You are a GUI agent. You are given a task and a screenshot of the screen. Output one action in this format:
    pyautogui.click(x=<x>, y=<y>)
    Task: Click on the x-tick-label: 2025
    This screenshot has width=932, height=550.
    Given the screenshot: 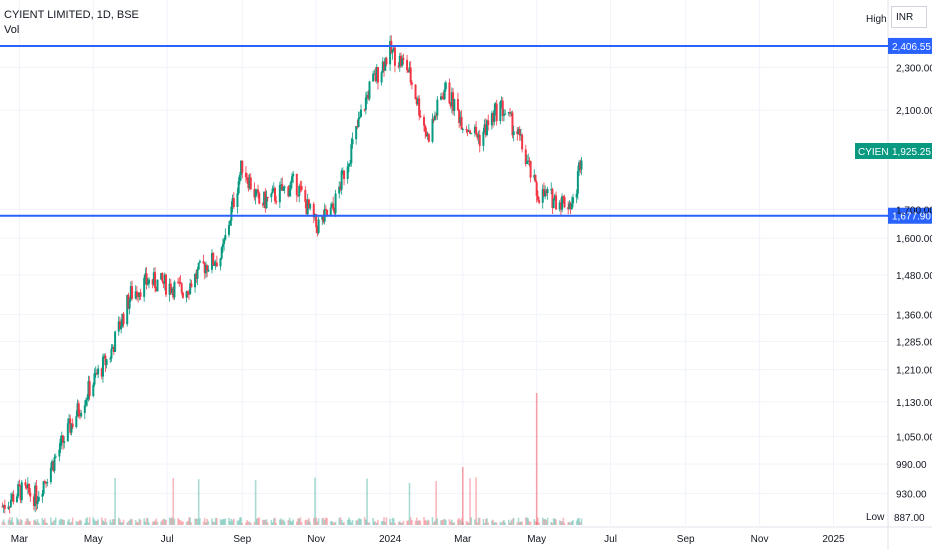 What is the action you would take?
    pyautogui.click(x=833, y=539)
    